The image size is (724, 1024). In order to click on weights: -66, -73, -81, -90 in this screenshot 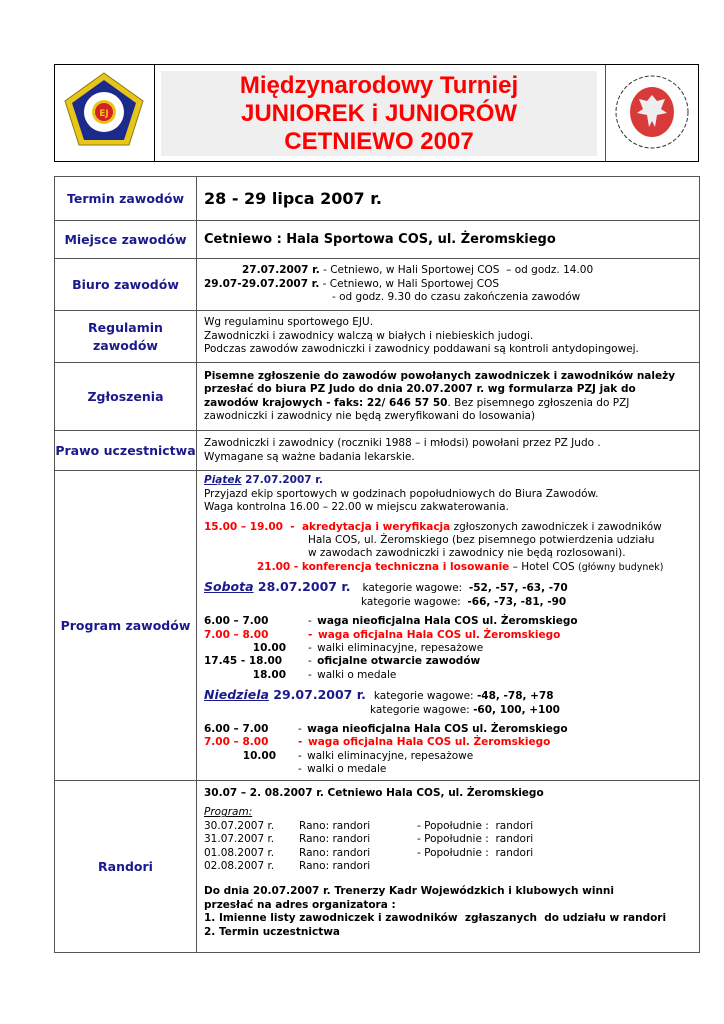, I will do `click(517, 601)`.